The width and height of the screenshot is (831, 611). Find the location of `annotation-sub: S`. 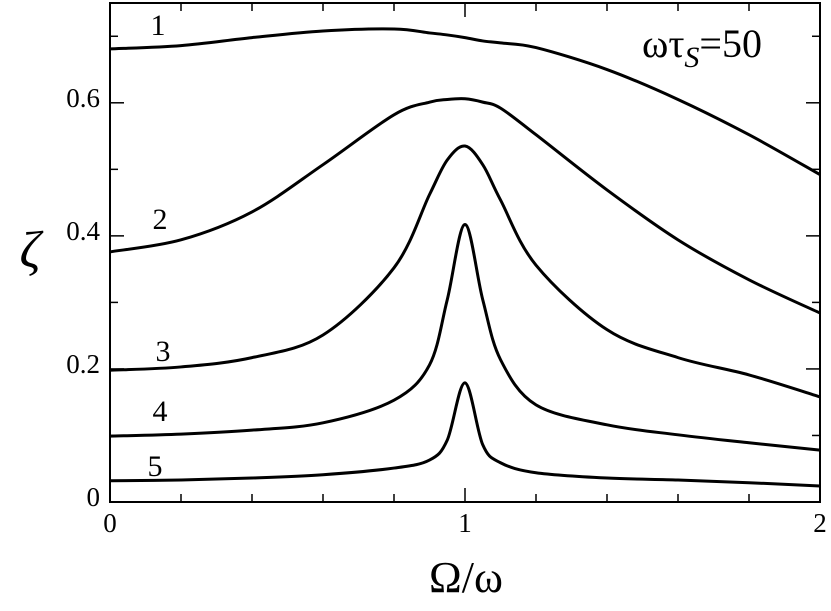

annotation-sub: S is located at coordinates (691, 57).